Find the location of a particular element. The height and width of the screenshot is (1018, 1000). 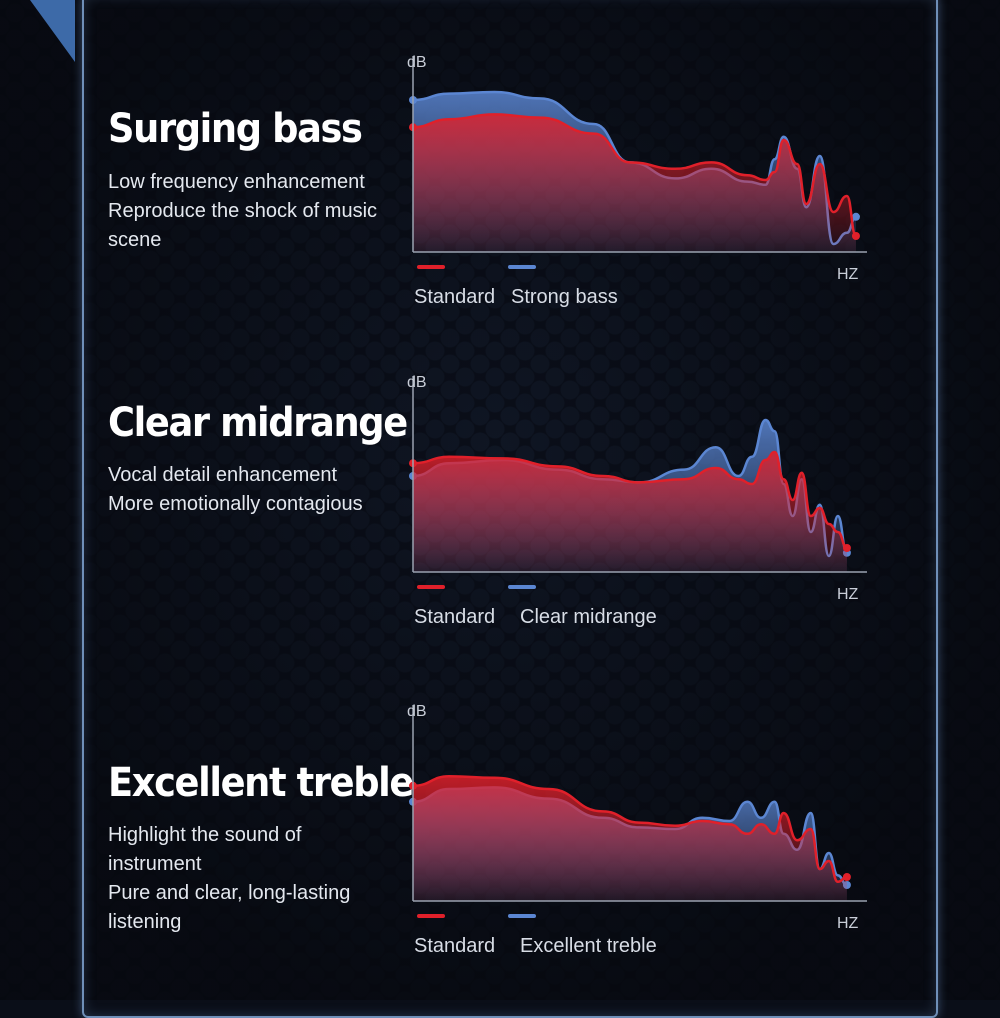

section-heading: Clear midrange is located at coordinates (258, 423).